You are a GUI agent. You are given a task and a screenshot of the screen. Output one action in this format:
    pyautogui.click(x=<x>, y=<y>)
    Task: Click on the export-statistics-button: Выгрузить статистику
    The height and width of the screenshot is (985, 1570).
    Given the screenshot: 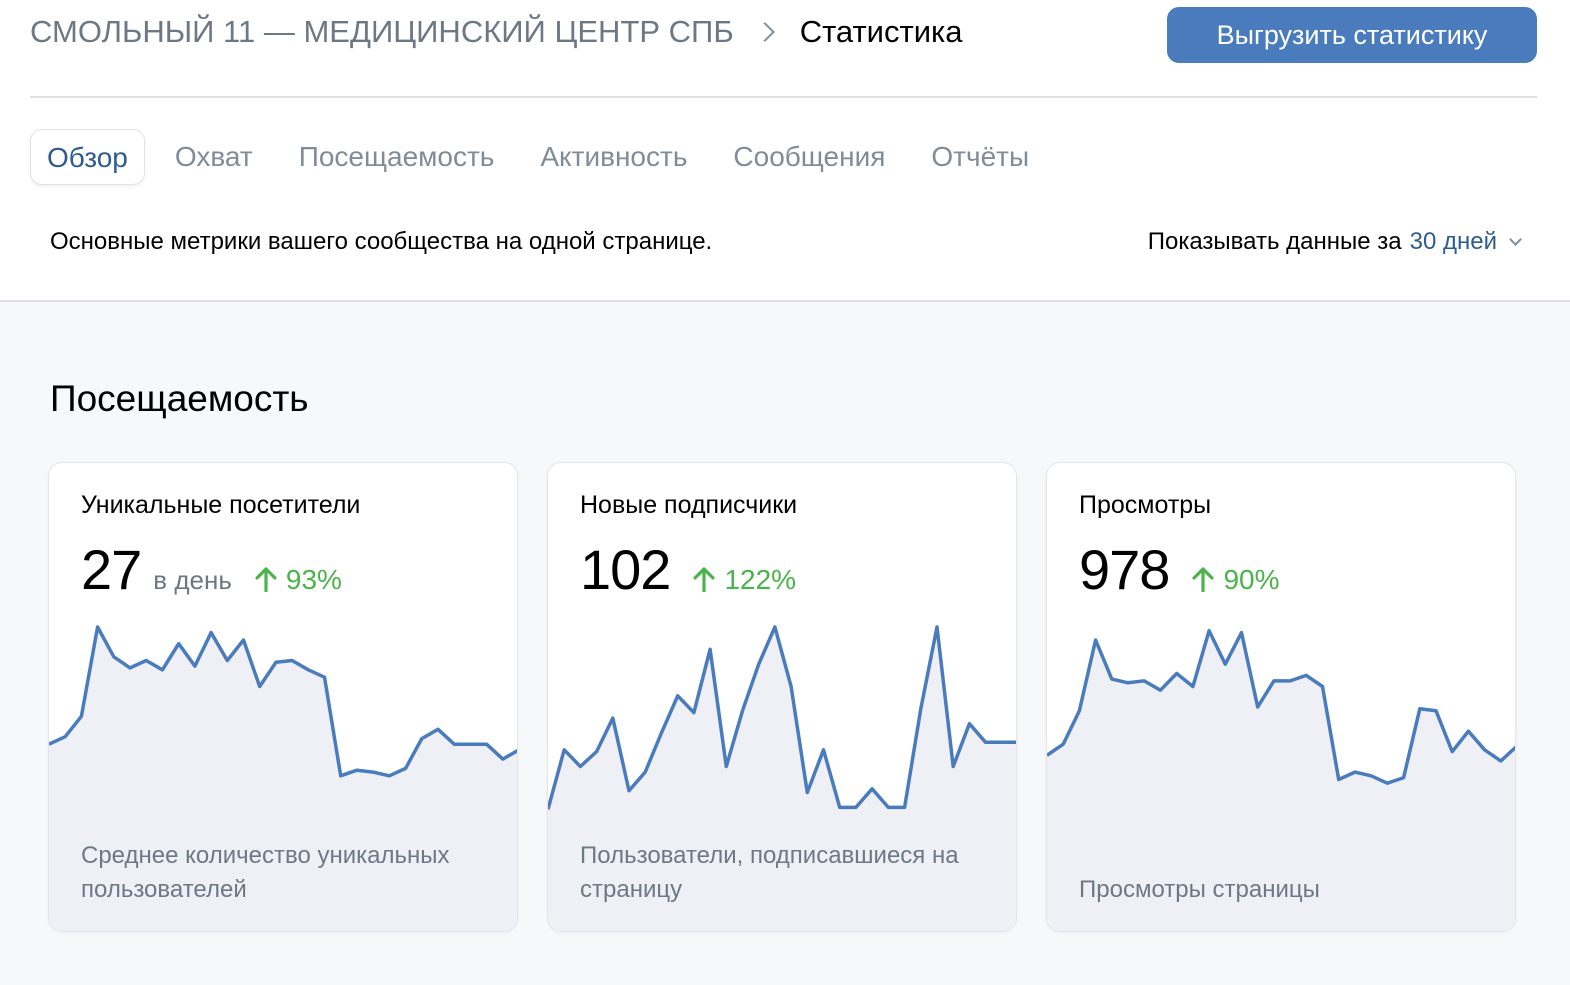 What is the action you would take?
    pyautogui.click(x=1352, y=35)
    